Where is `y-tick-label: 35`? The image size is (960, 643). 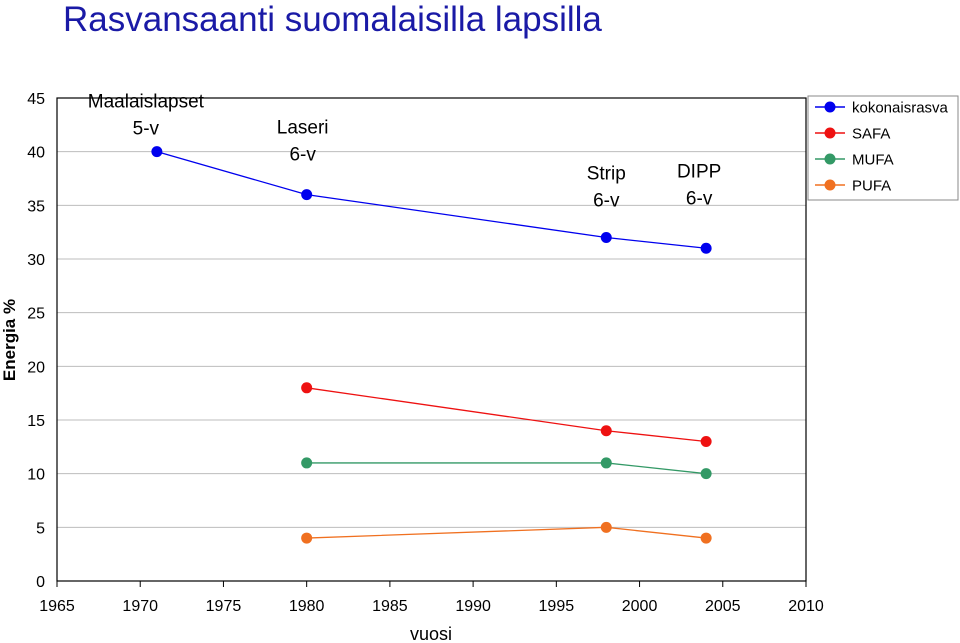 y-tick-label: 35 is located at coordinates (36, 206).